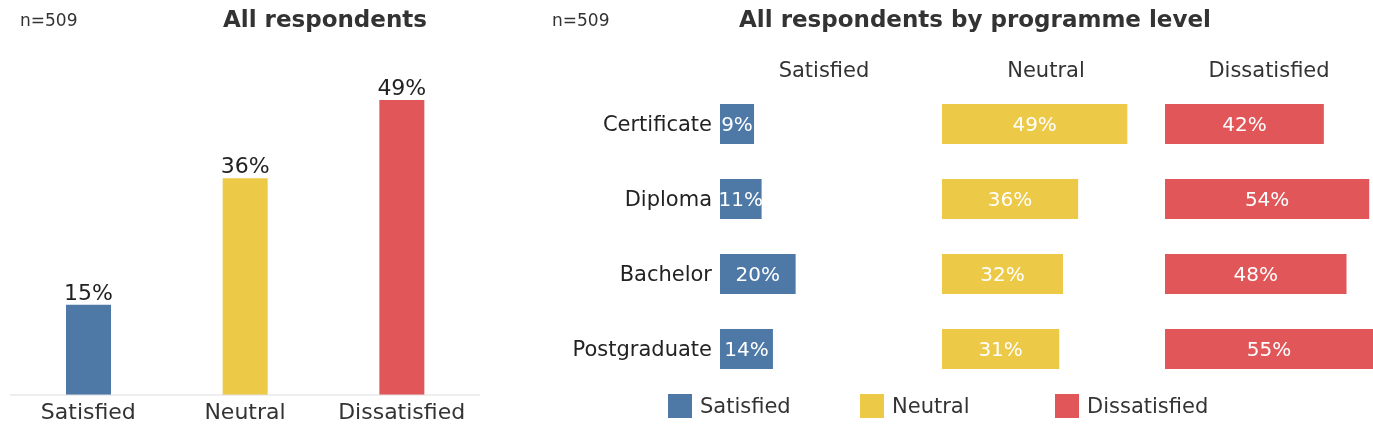 The width and height of the screenshot is (1373, 433). I want to click on data-label: 14%, so click(746, 349).